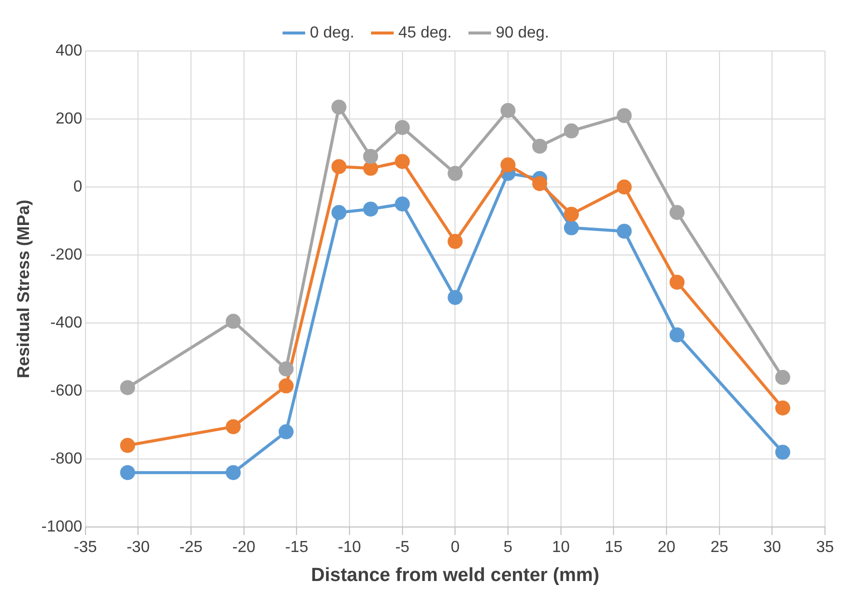  What do you see at coordinates (508, 547) in the screenshot?
I see `x-tick-label: 5` at bounding box center [508, 547].